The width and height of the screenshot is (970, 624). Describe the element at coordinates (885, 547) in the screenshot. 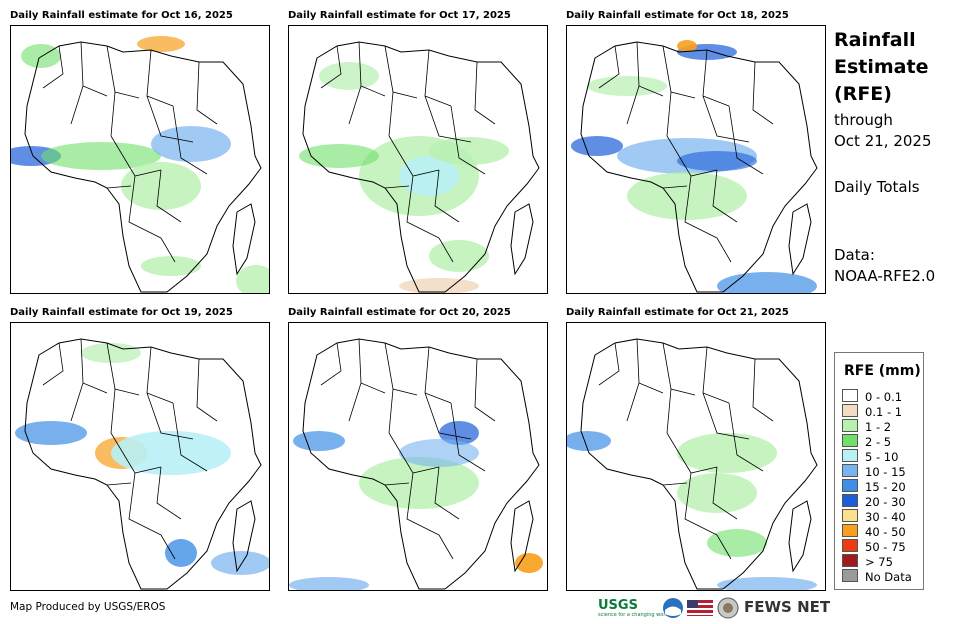

I see `legend-label: 50 - 75` at that location.